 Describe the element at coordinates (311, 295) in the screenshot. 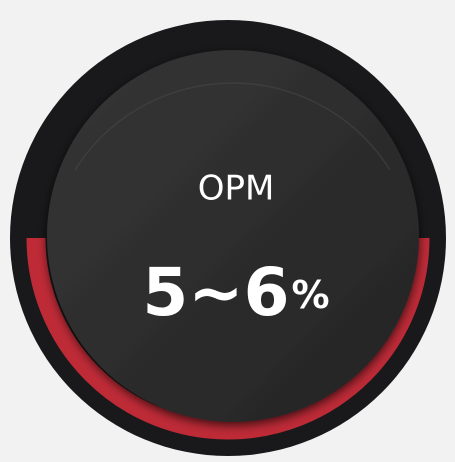

I see `value-unit: %` at that location.